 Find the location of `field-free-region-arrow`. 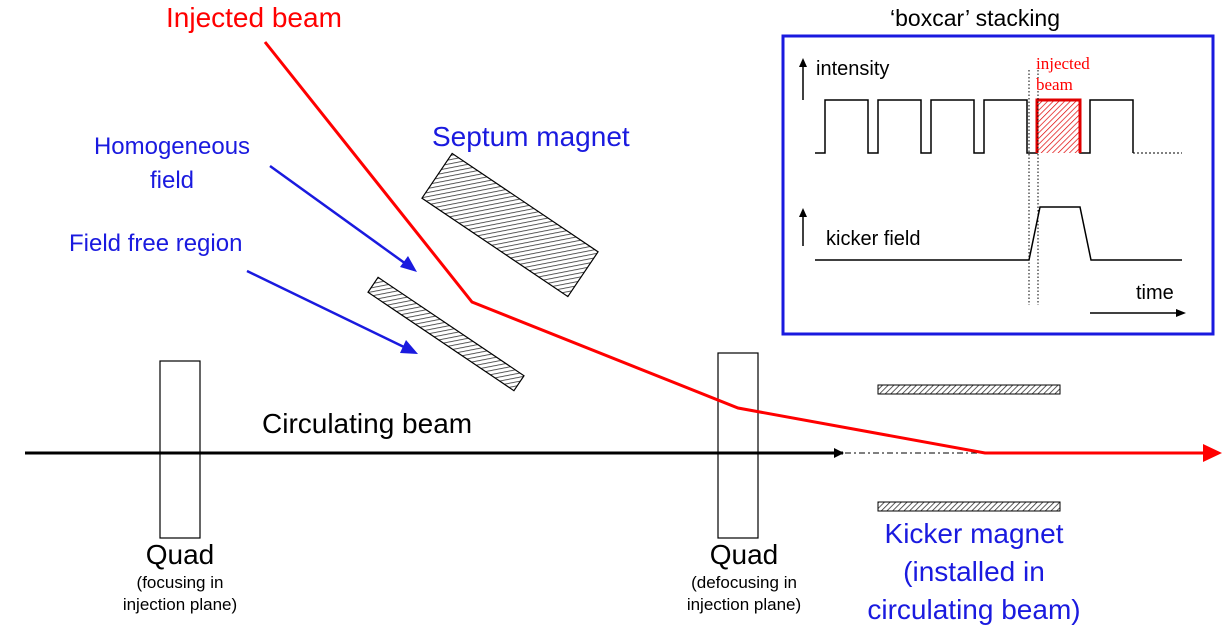

field-free-region-arrow is located at coordinates (332, 311).